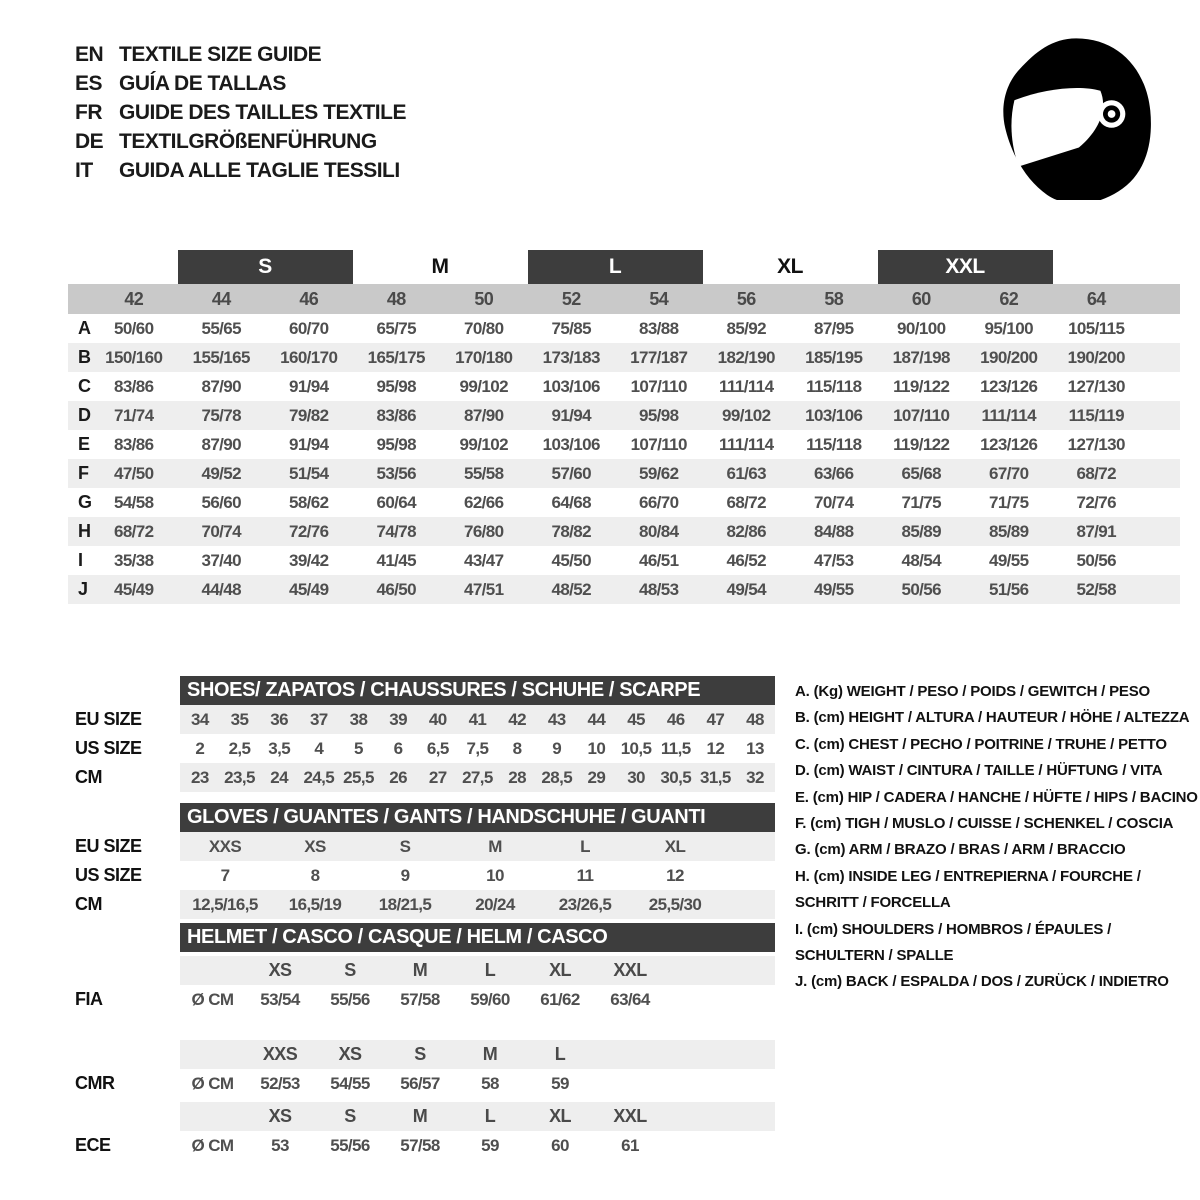 This screenshot has height=1200, width=1200. Describe the element at coordinates (308, 328) in the screenshot. I see `size-value-cell: 60/70` at that location.